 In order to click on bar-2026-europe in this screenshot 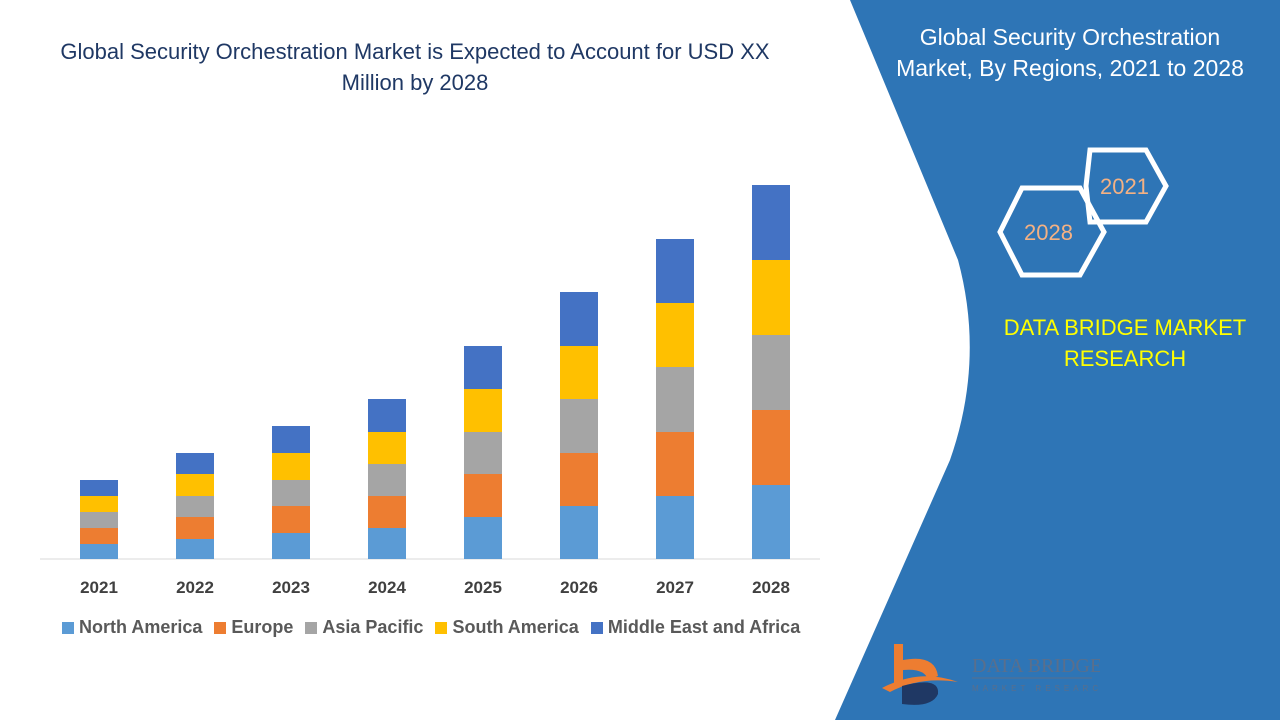, I will do `click(579, 479)`.